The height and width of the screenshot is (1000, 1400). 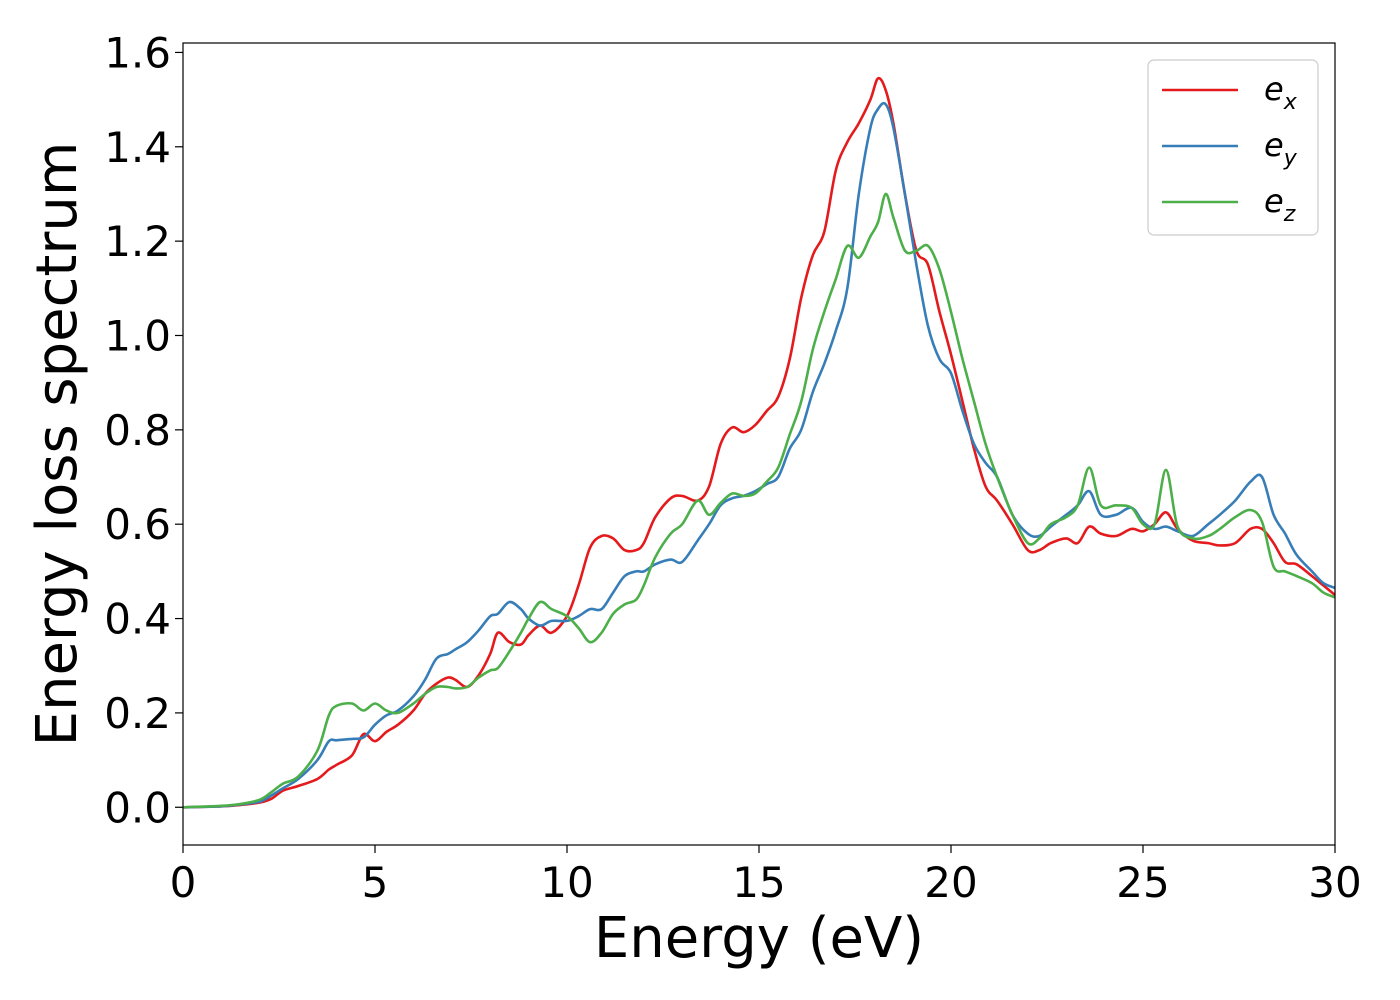 I want to click on x-tick-label: 20, so click(x=950, y=882).